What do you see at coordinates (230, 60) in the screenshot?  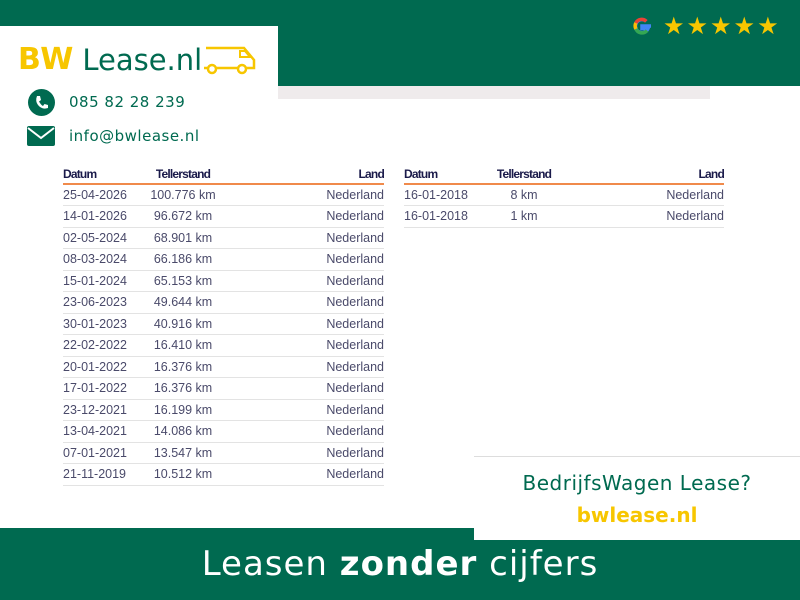 I see `van-icon` at bounding box center [230, 60].